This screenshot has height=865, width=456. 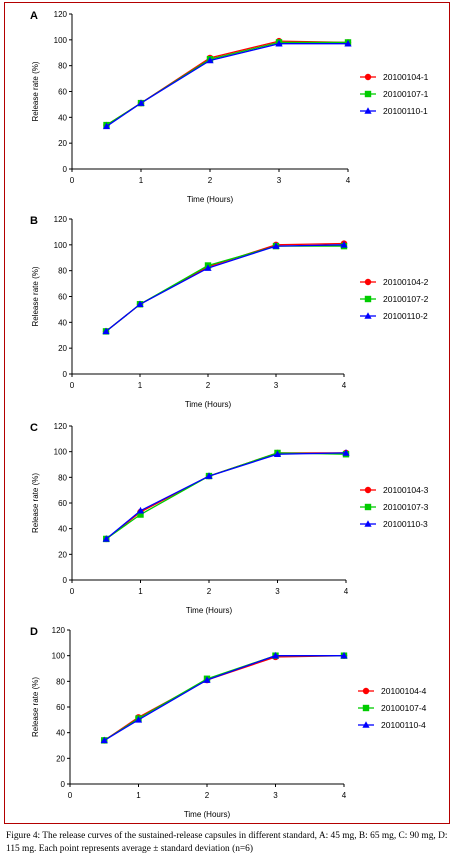 I want to click on legend-label: 20100104-4, so click(x=404, y=691).